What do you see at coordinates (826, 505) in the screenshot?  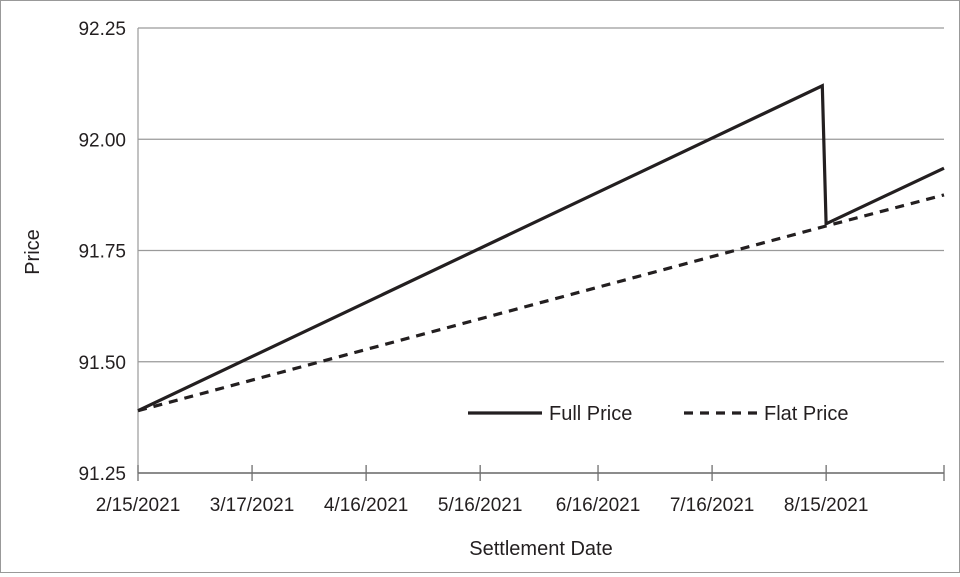 I see `x-tick-label: 8/15/2021` at bounding box center [826, 505].